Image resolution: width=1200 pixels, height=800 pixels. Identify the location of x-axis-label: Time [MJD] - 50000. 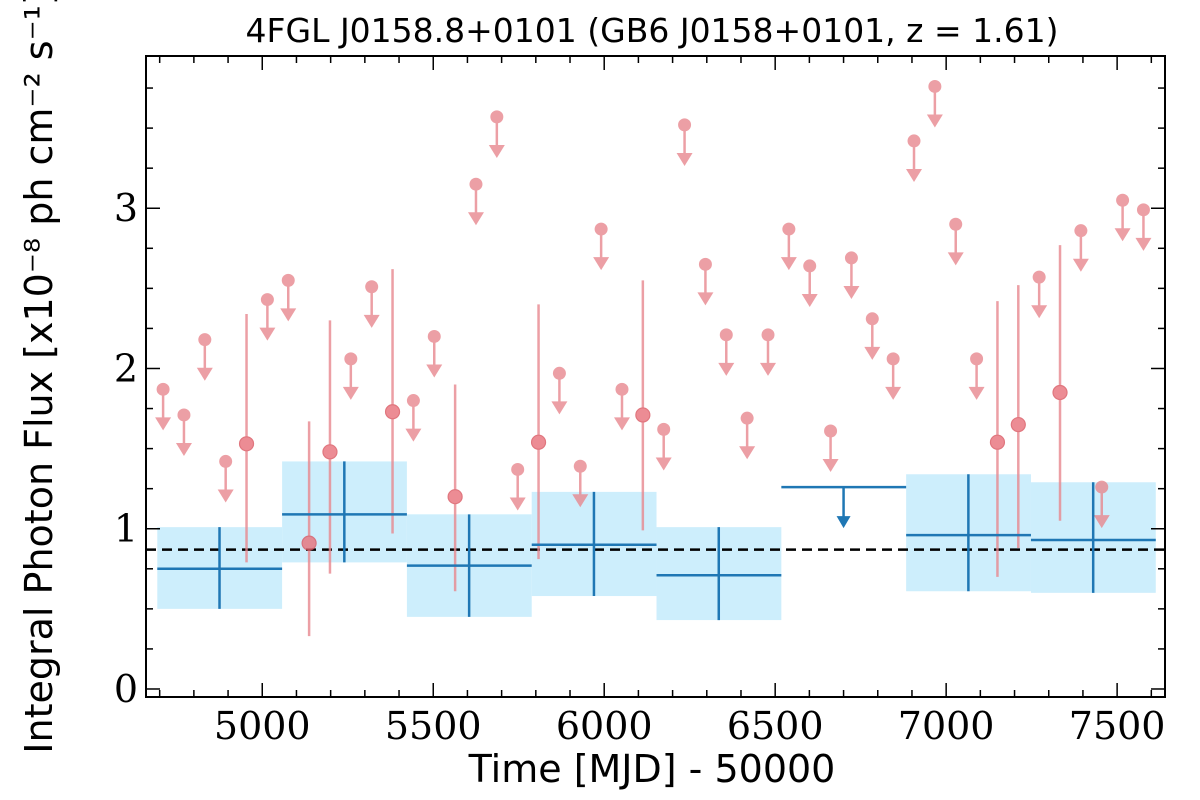
(652, 769).